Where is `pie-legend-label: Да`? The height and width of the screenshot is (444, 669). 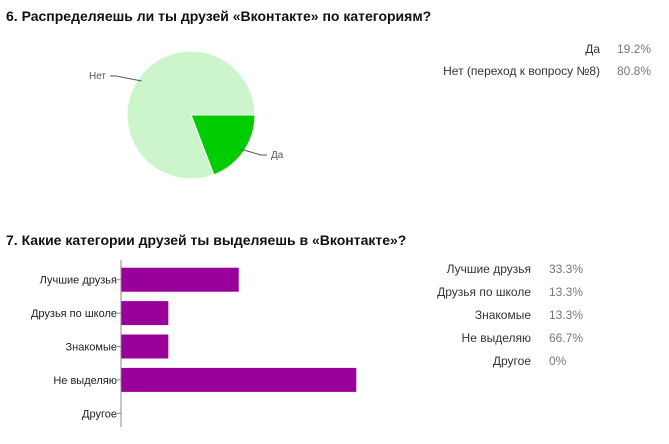 pie-legend-label: Да is located at coordinates (592, 49).